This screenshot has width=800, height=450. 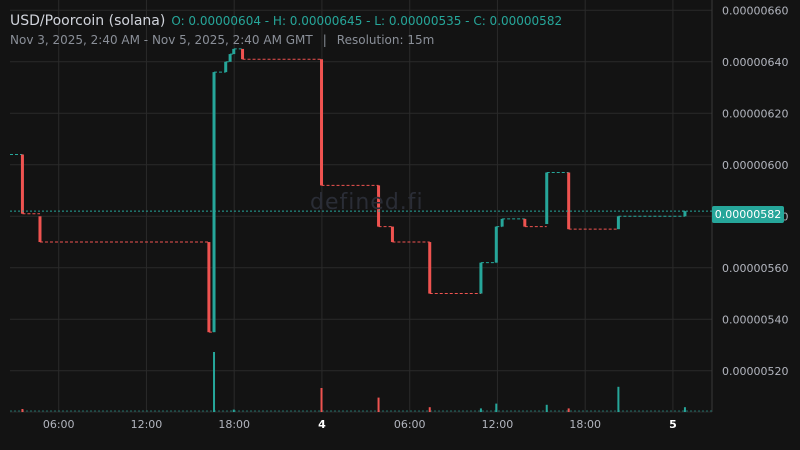 I want to click on y-tick-label: 0.00000640, so click(x=755, y=62).